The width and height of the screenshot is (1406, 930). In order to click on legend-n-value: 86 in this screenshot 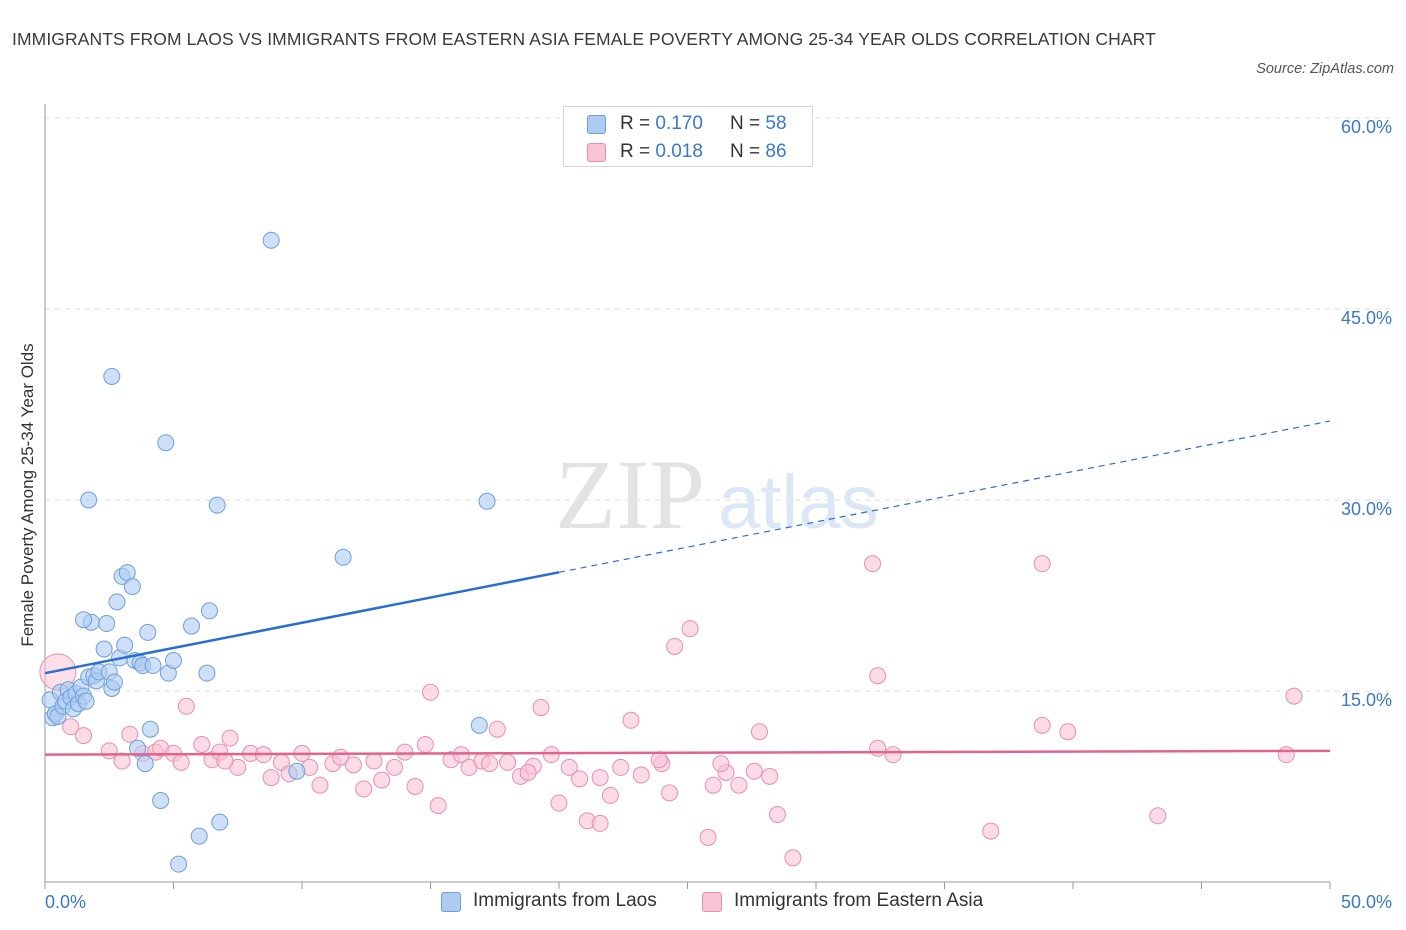, I will do `click(776, 151)`.